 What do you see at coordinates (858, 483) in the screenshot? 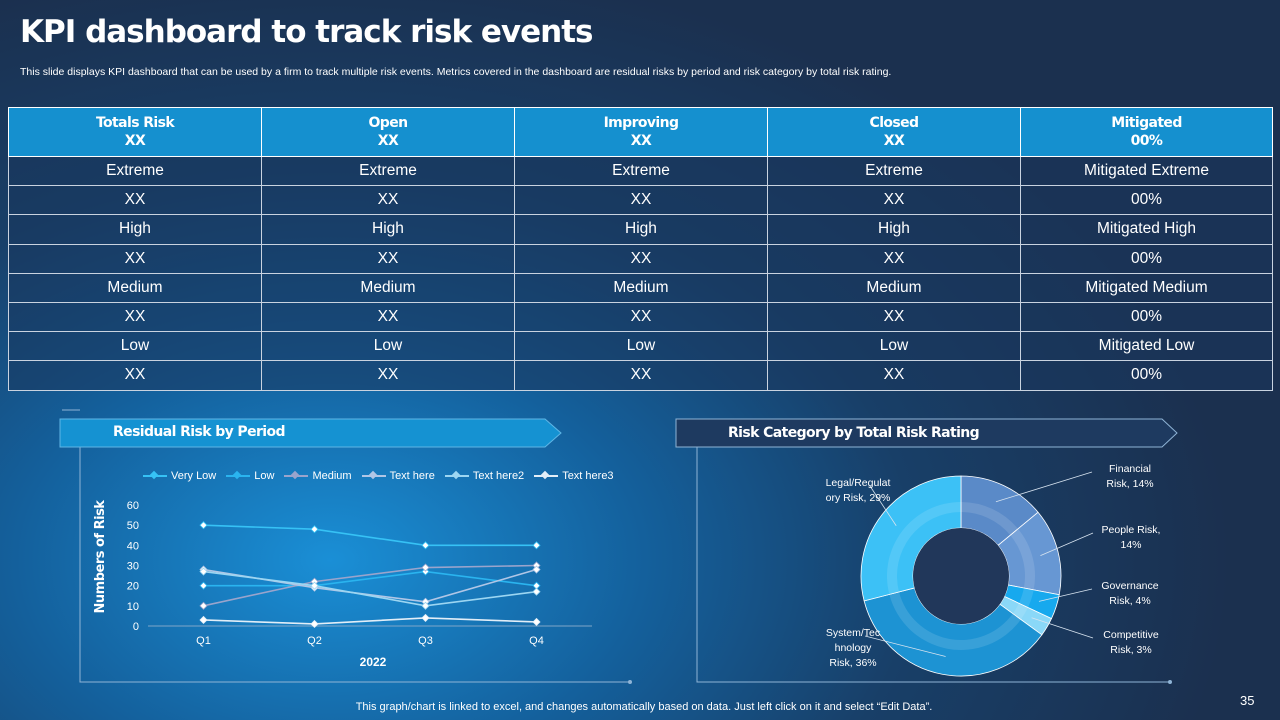
I see `slice-label-line: Legal/Regulat` at bounding box center [858, 483].